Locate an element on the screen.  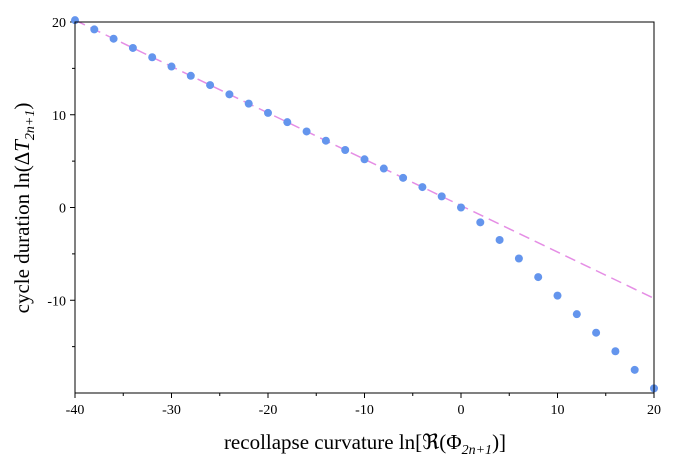
y-tick-label: -10 is located at coordinates (56, 301).